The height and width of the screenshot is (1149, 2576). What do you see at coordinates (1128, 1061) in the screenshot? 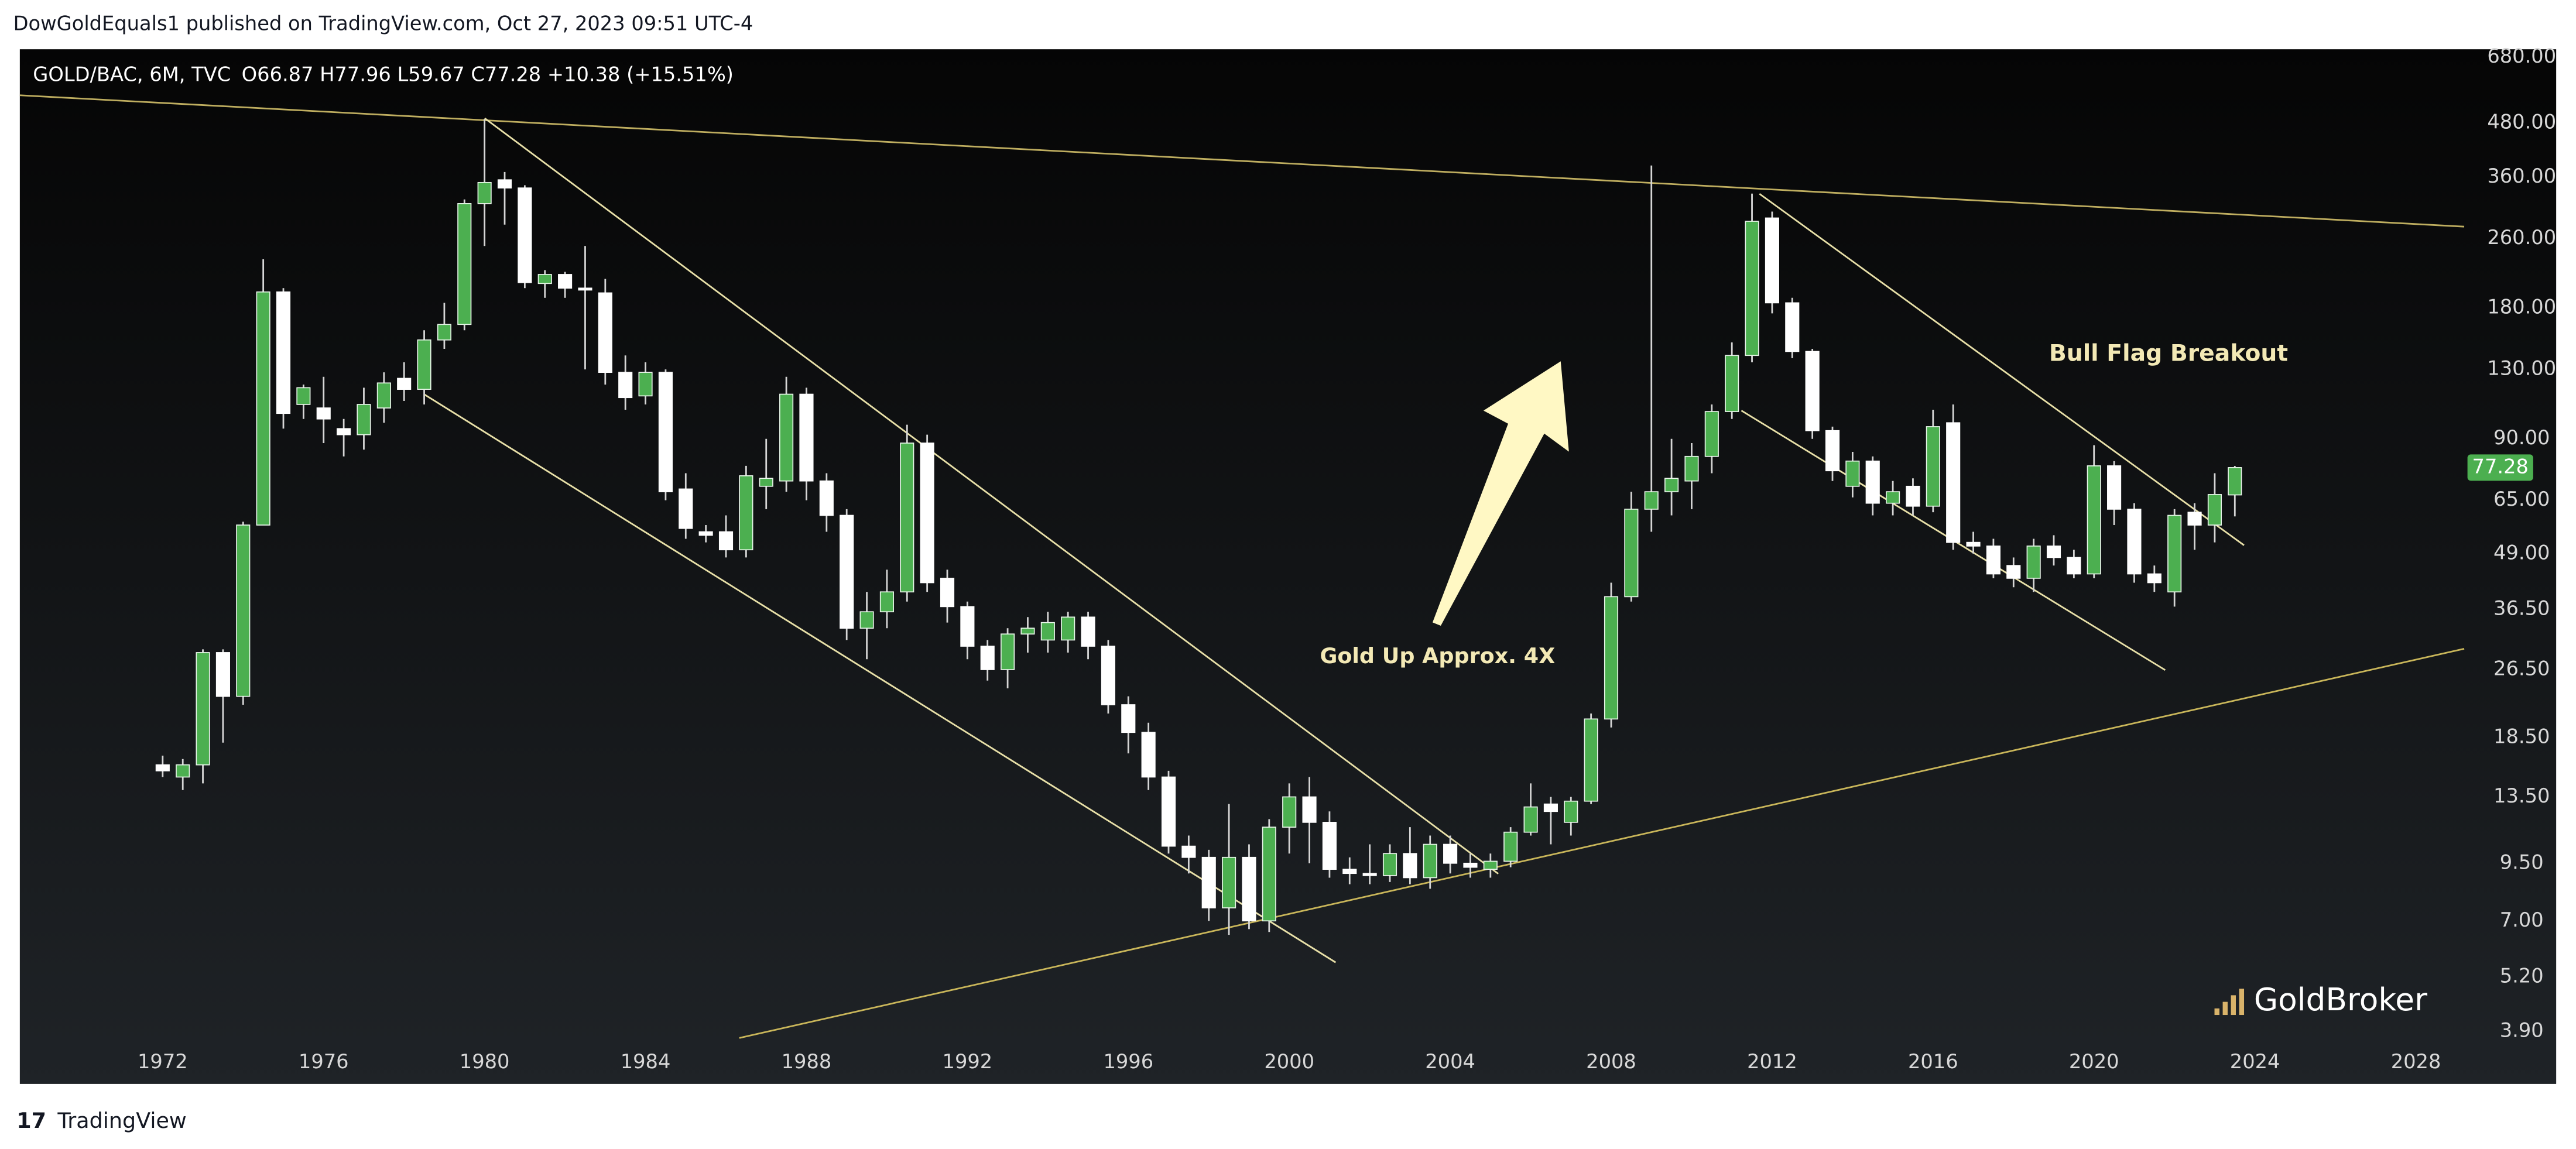
I see `x-tick-label: 1996` at bounding box center [1128, 1061].